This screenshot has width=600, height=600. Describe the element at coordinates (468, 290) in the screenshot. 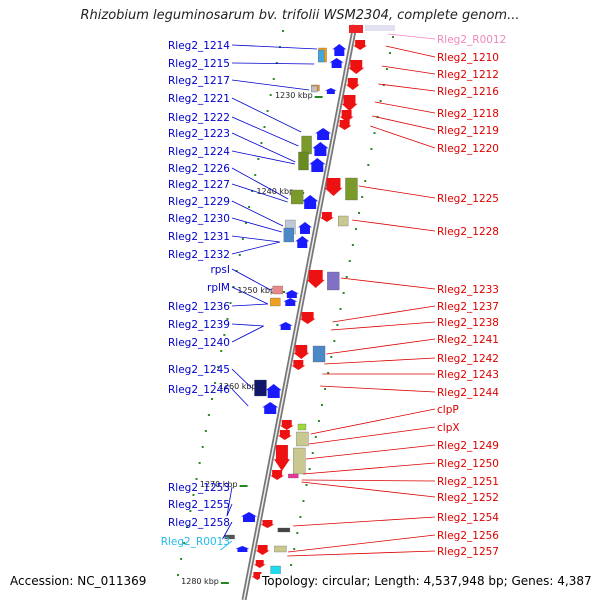

I see `right-gene-label: Rleg2_1233` at that location.